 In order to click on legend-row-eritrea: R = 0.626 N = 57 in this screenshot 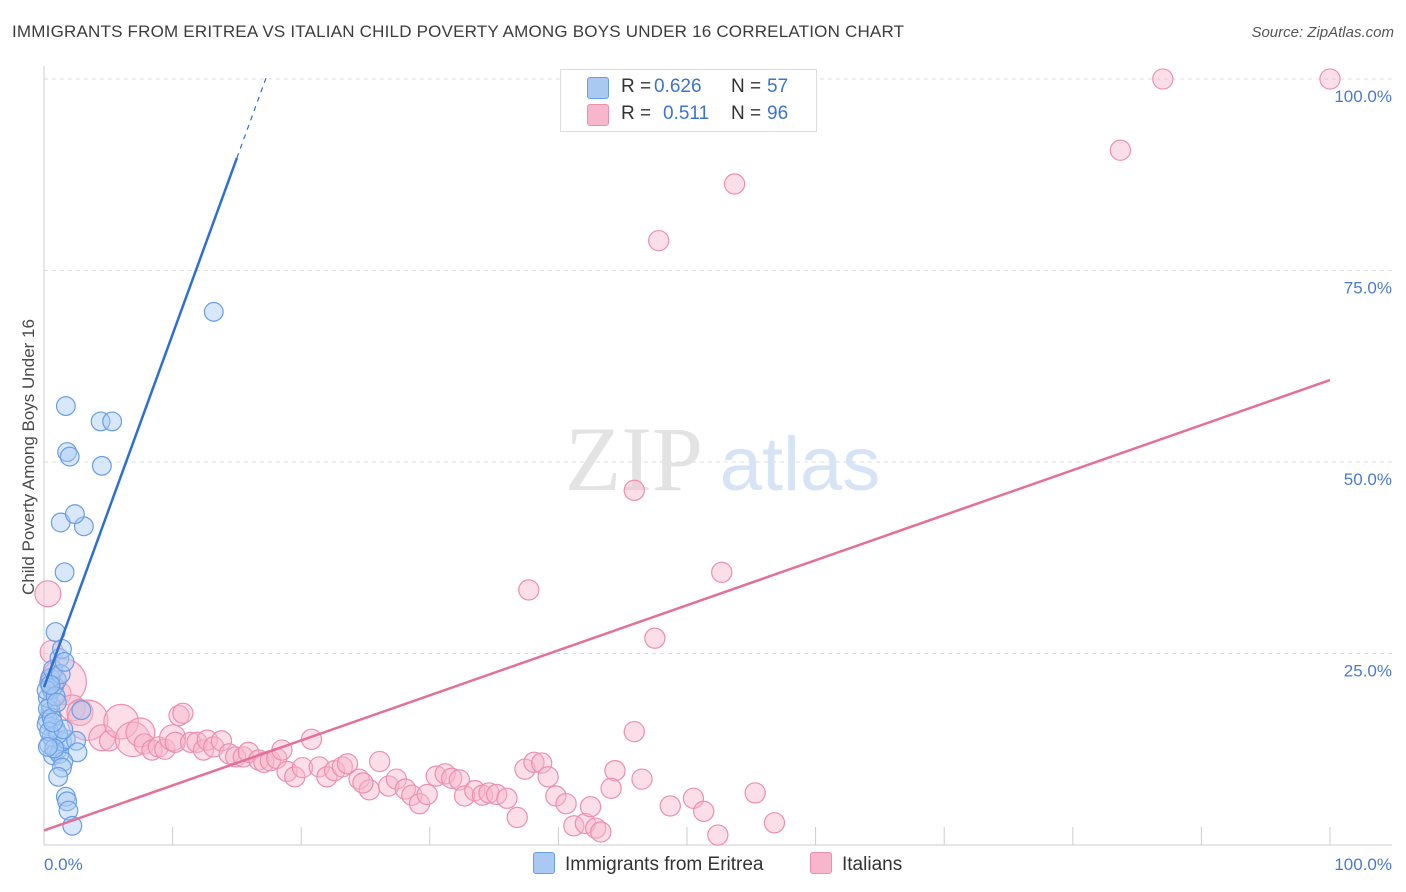, I will do `click(688, 87)`.